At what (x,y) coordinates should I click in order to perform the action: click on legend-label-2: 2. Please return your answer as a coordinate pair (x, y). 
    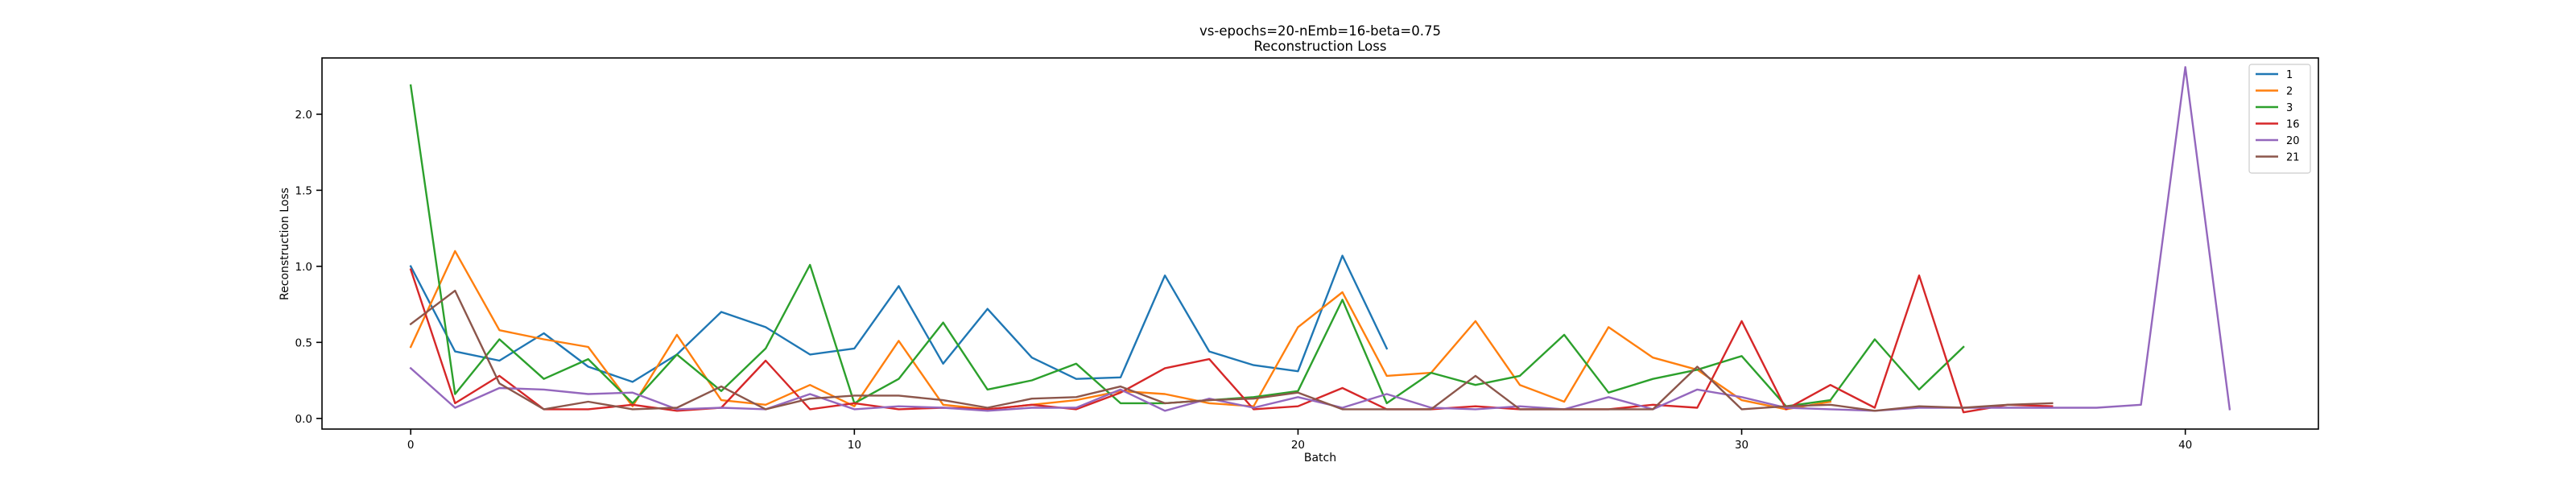
    Looking at the image, I should click on (2289, 92).